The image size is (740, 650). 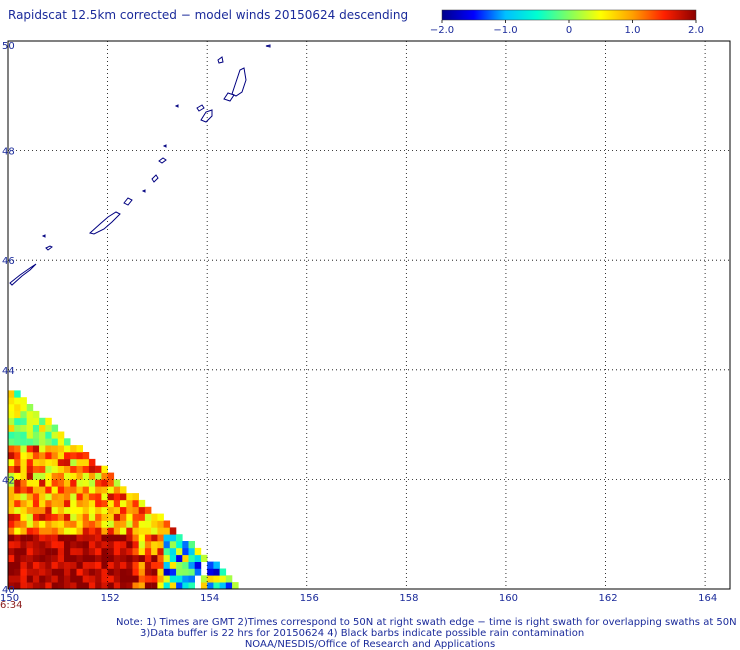 I want to click on lon-tick-label: 154, so click(x=209, y=598).